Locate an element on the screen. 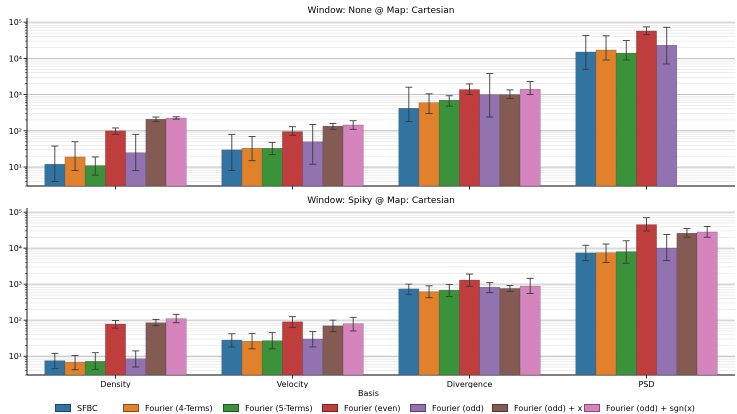  x-tick-label: PSD is located at coordinates (646, 384).